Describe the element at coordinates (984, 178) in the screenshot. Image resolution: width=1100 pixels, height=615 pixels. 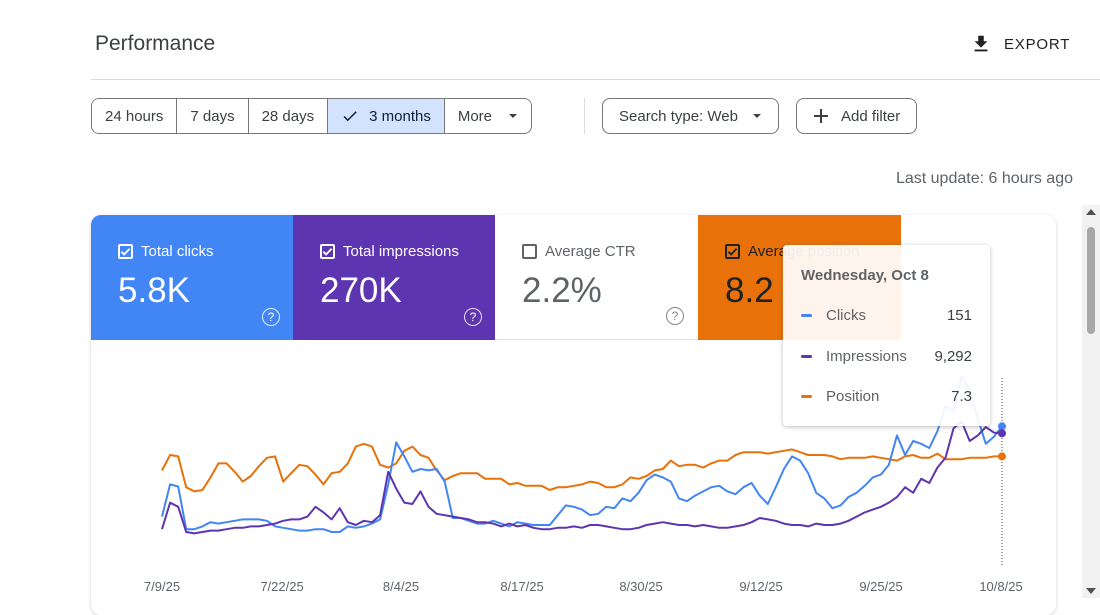
I see `last-update-text: Last update: 6 hours ago` at that location.